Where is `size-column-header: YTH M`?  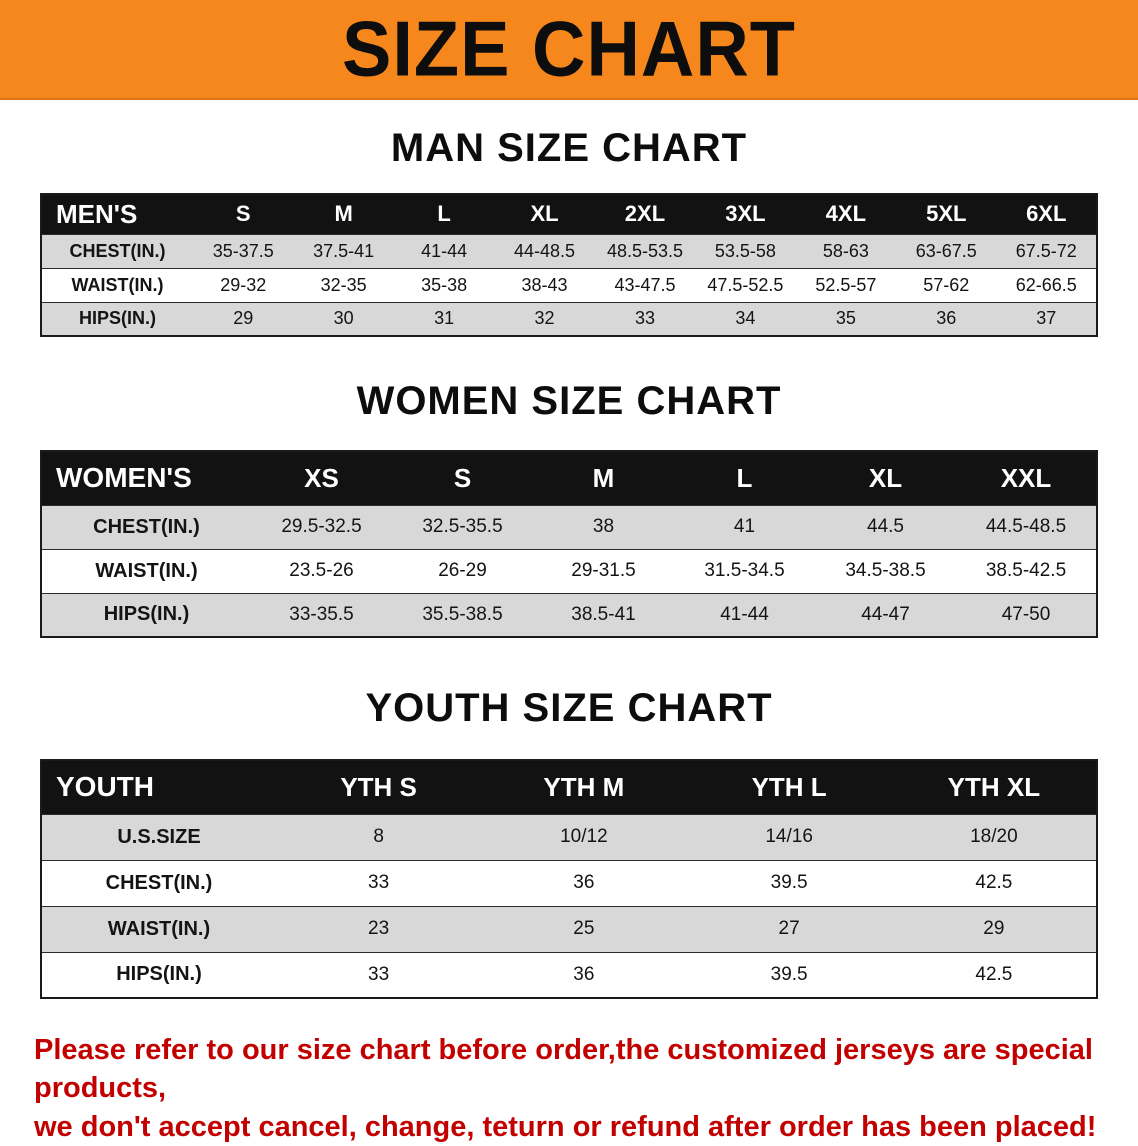
size-column-header: YTH M is located at coordinates (584, 787).